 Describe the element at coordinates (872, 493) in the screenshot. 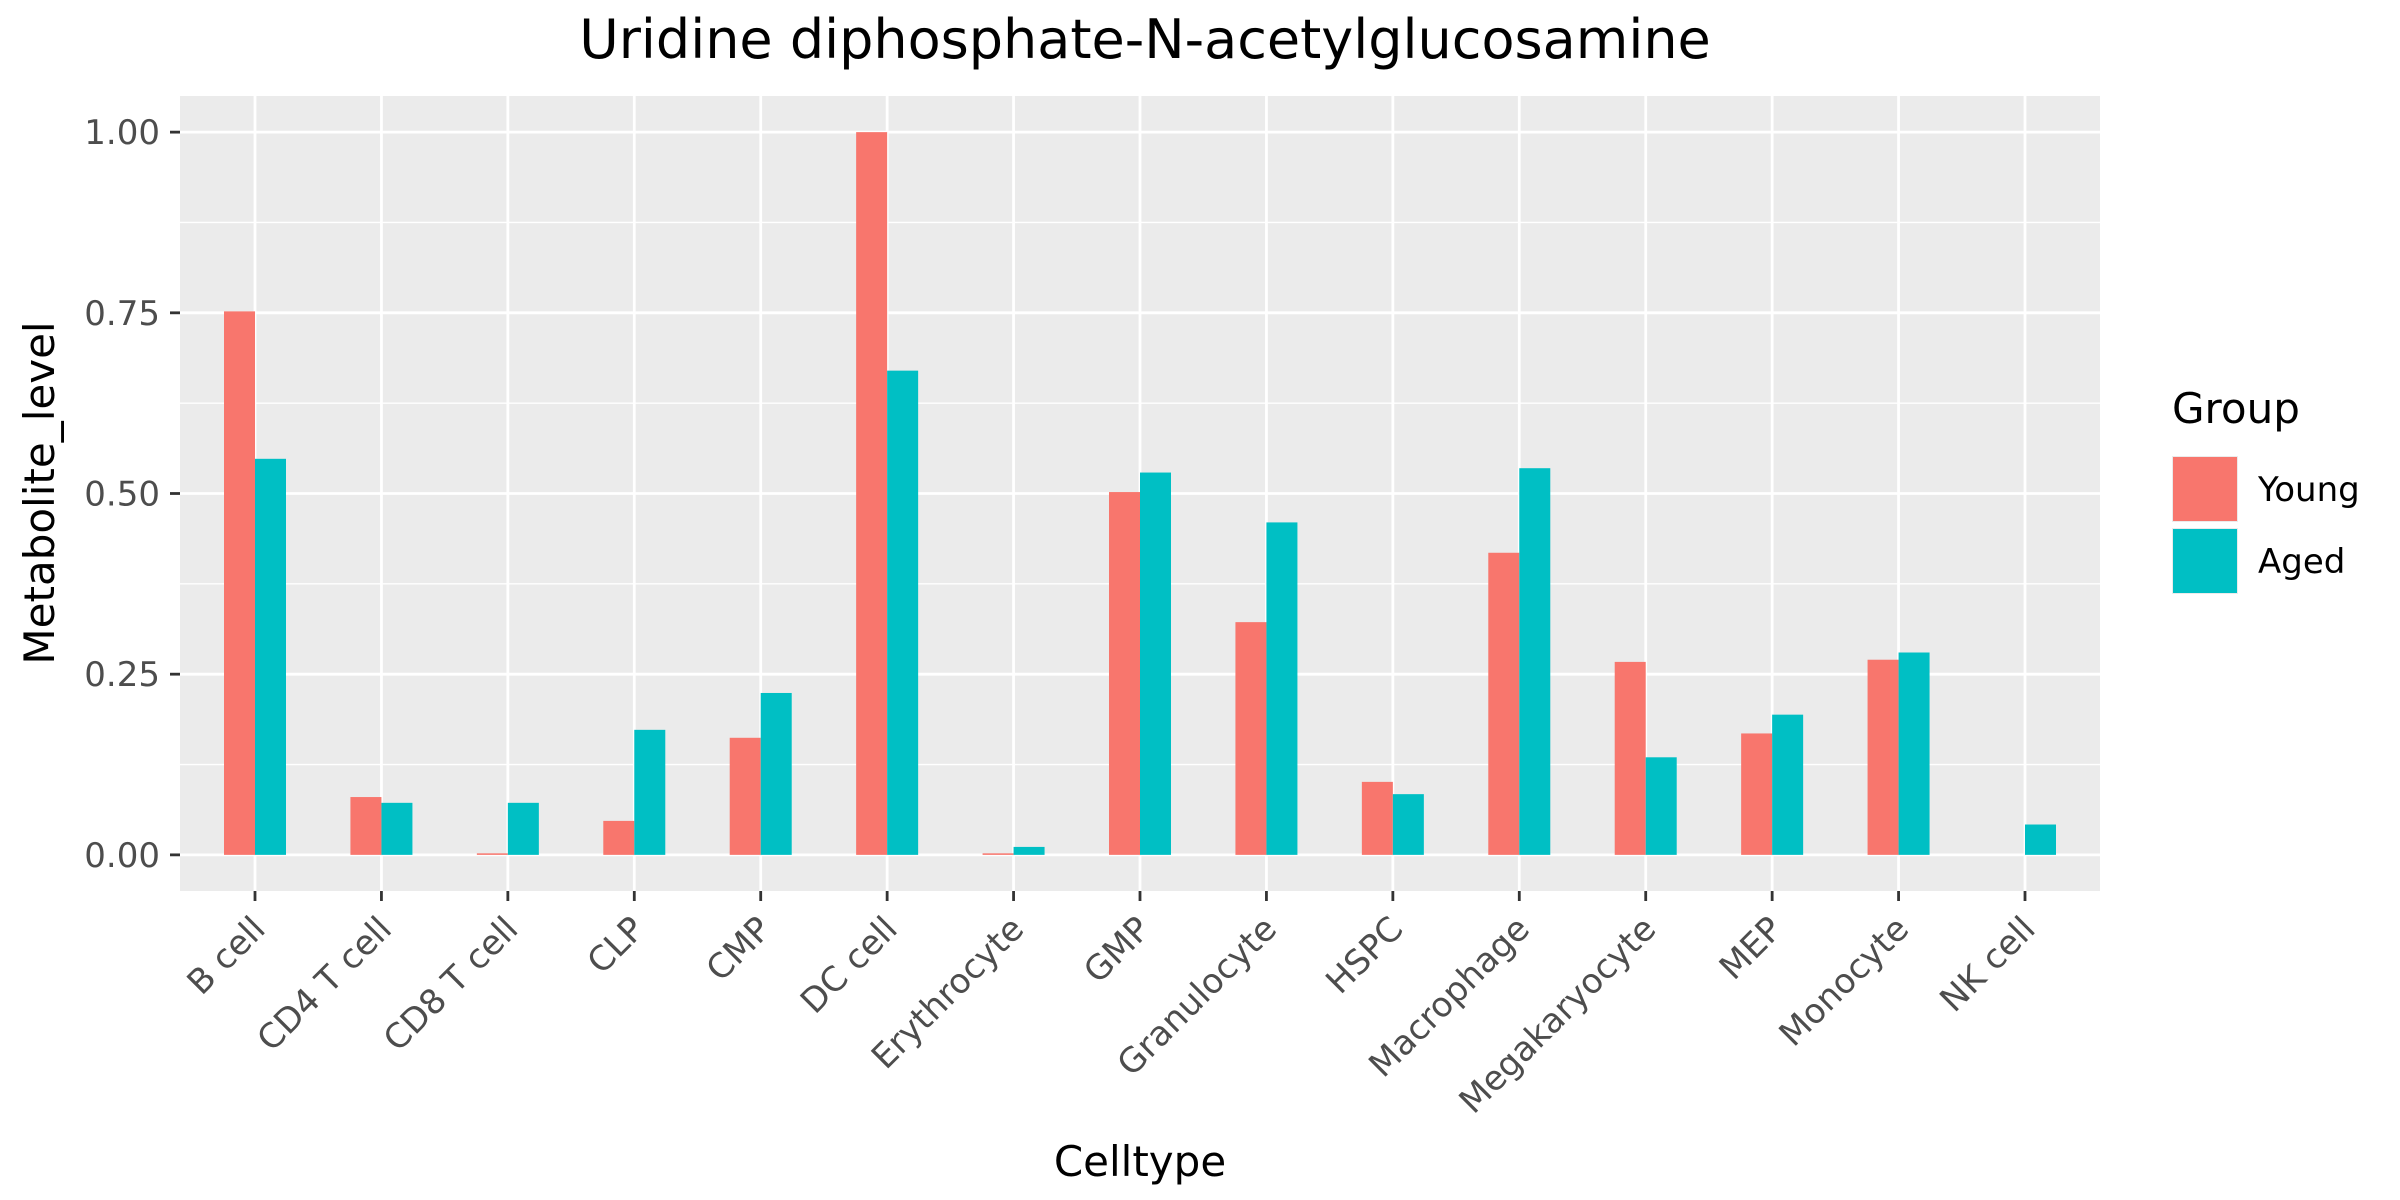

I see `bar-young-dc-cell` at that location.